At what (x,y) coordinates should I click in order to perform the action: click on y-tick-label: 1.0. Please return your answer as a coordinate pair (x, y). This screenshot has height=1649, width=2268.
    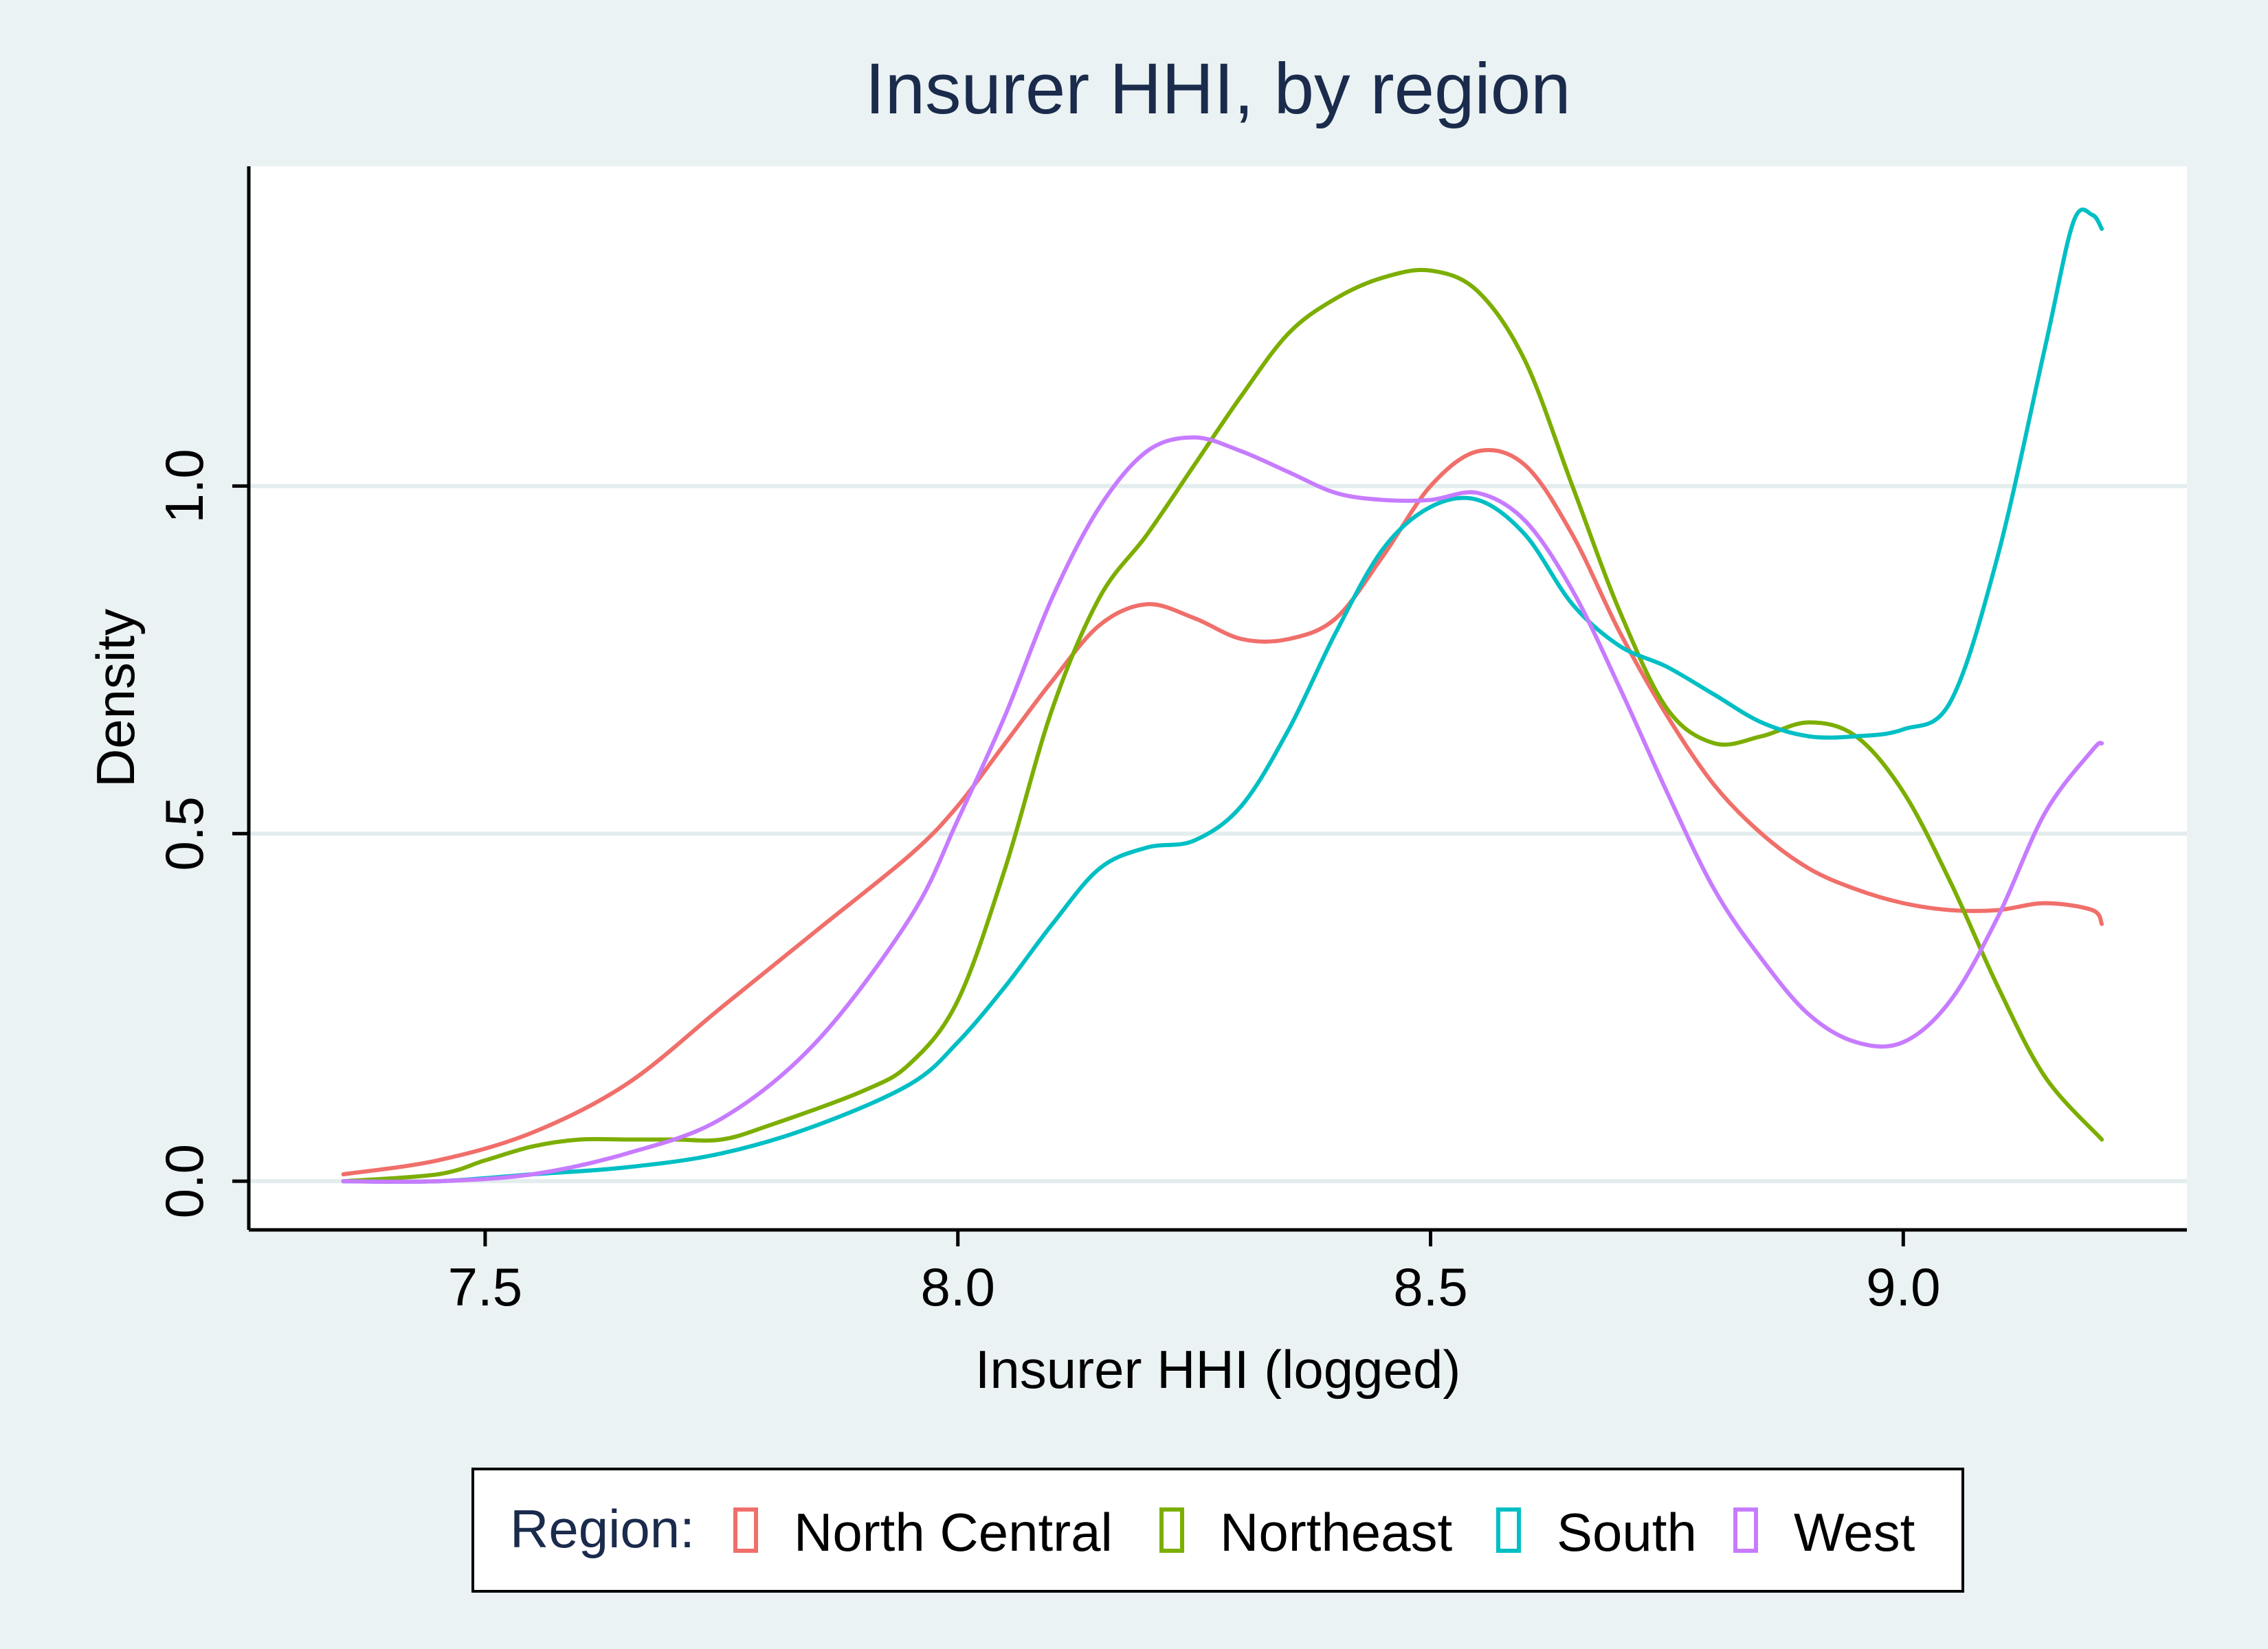
    Looking at the image, I should click on (184, 486).